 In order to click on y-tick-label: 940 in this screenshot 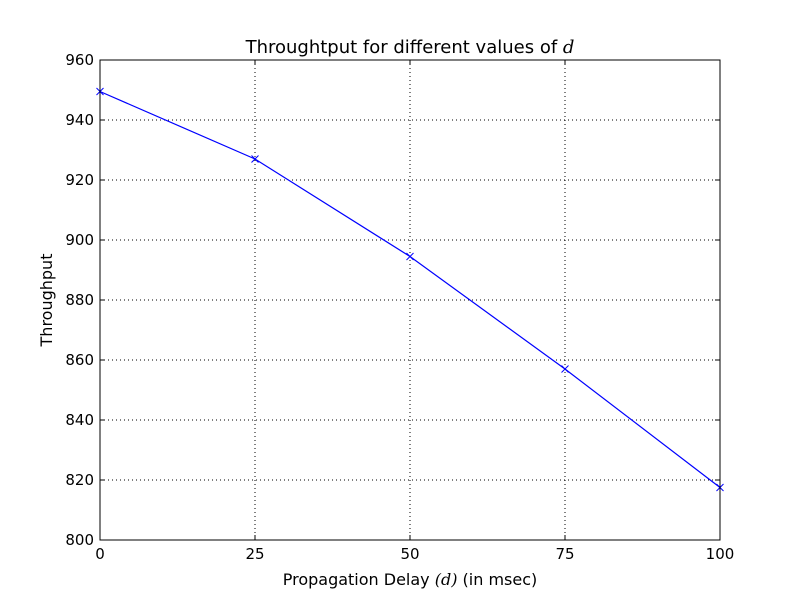, I will do `click(79, 120)`.